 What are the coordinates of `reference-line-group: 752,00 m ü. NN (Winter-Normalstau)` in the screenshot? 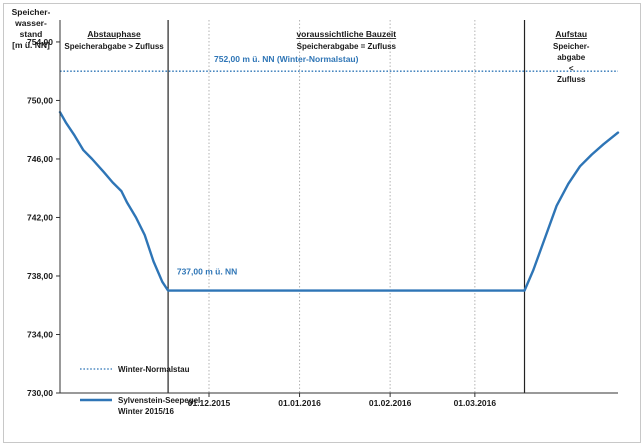 It's located at (339, 63).